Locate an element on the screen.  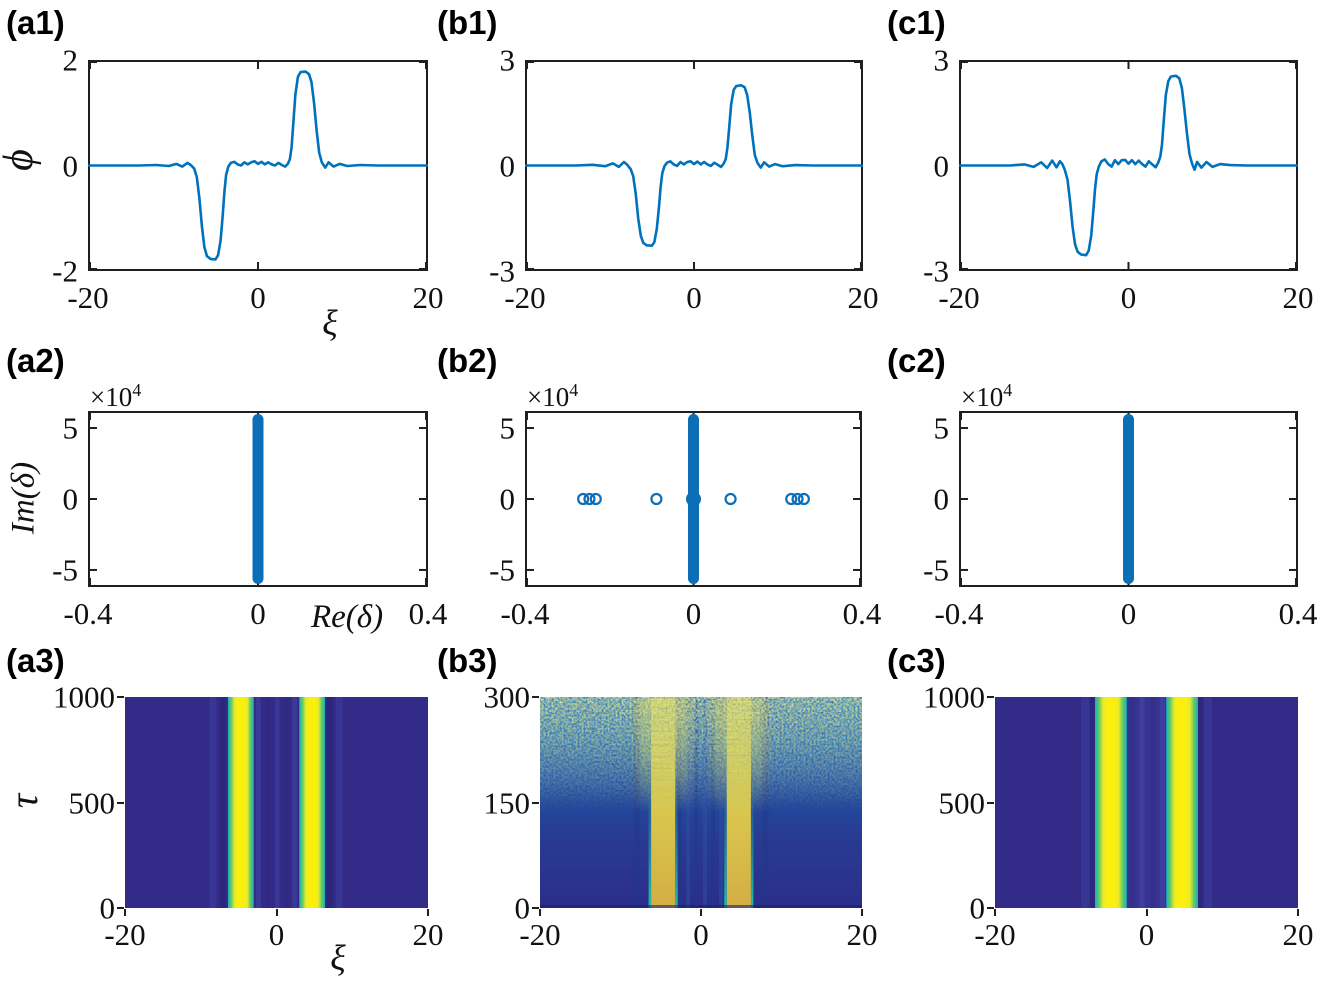
panel-a1-plot is located at coordinates (258, 165).